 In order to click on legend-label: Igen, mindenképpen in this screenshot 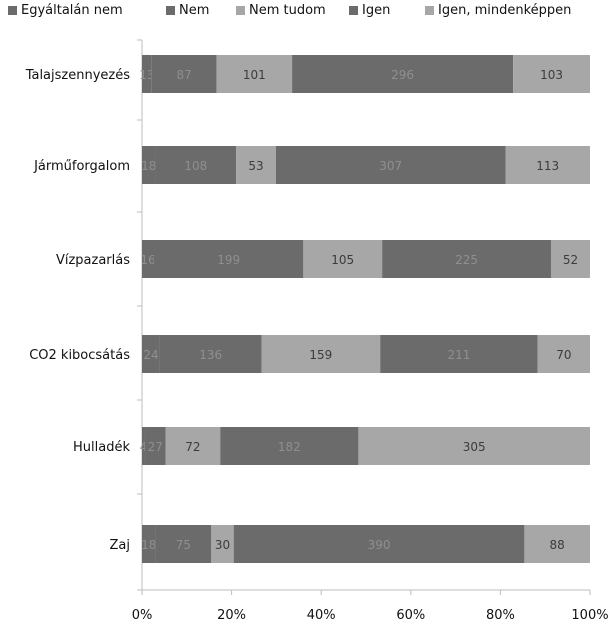, I will do `click(505, 10)`.